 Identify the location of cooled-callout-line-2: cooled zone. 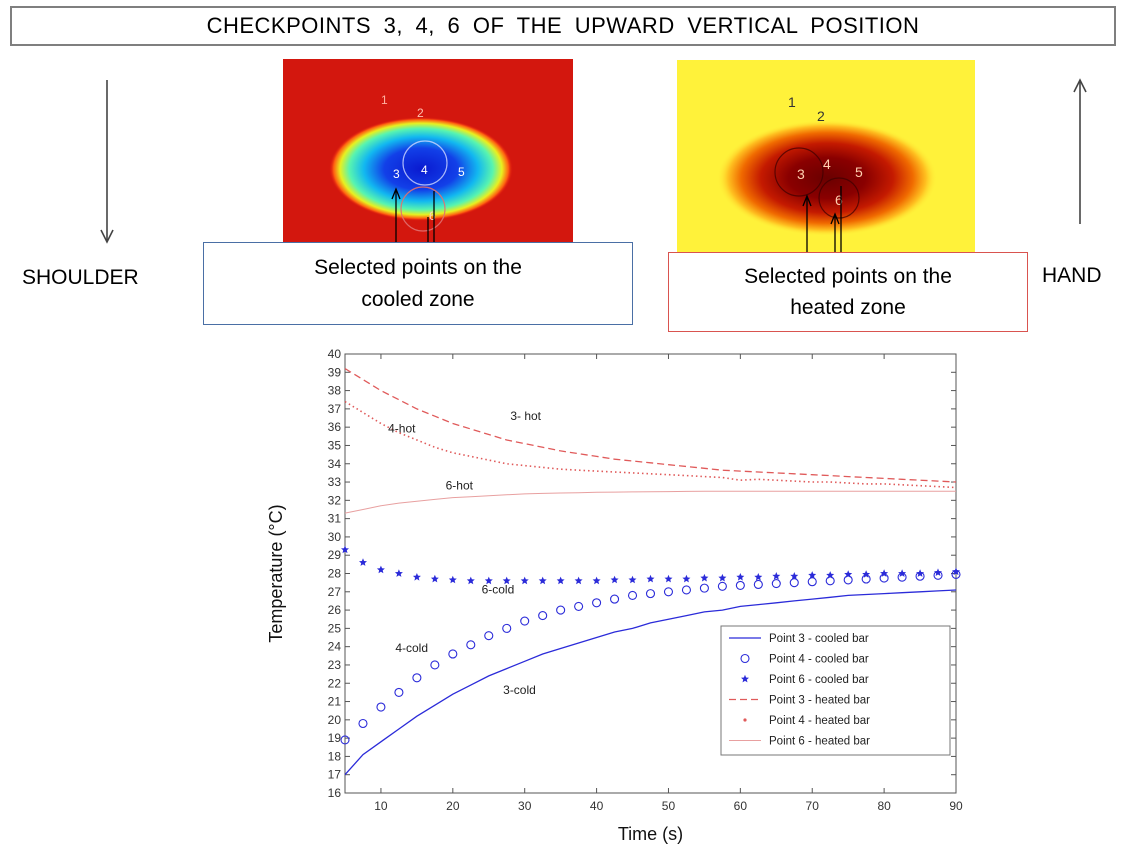
(418, 299).